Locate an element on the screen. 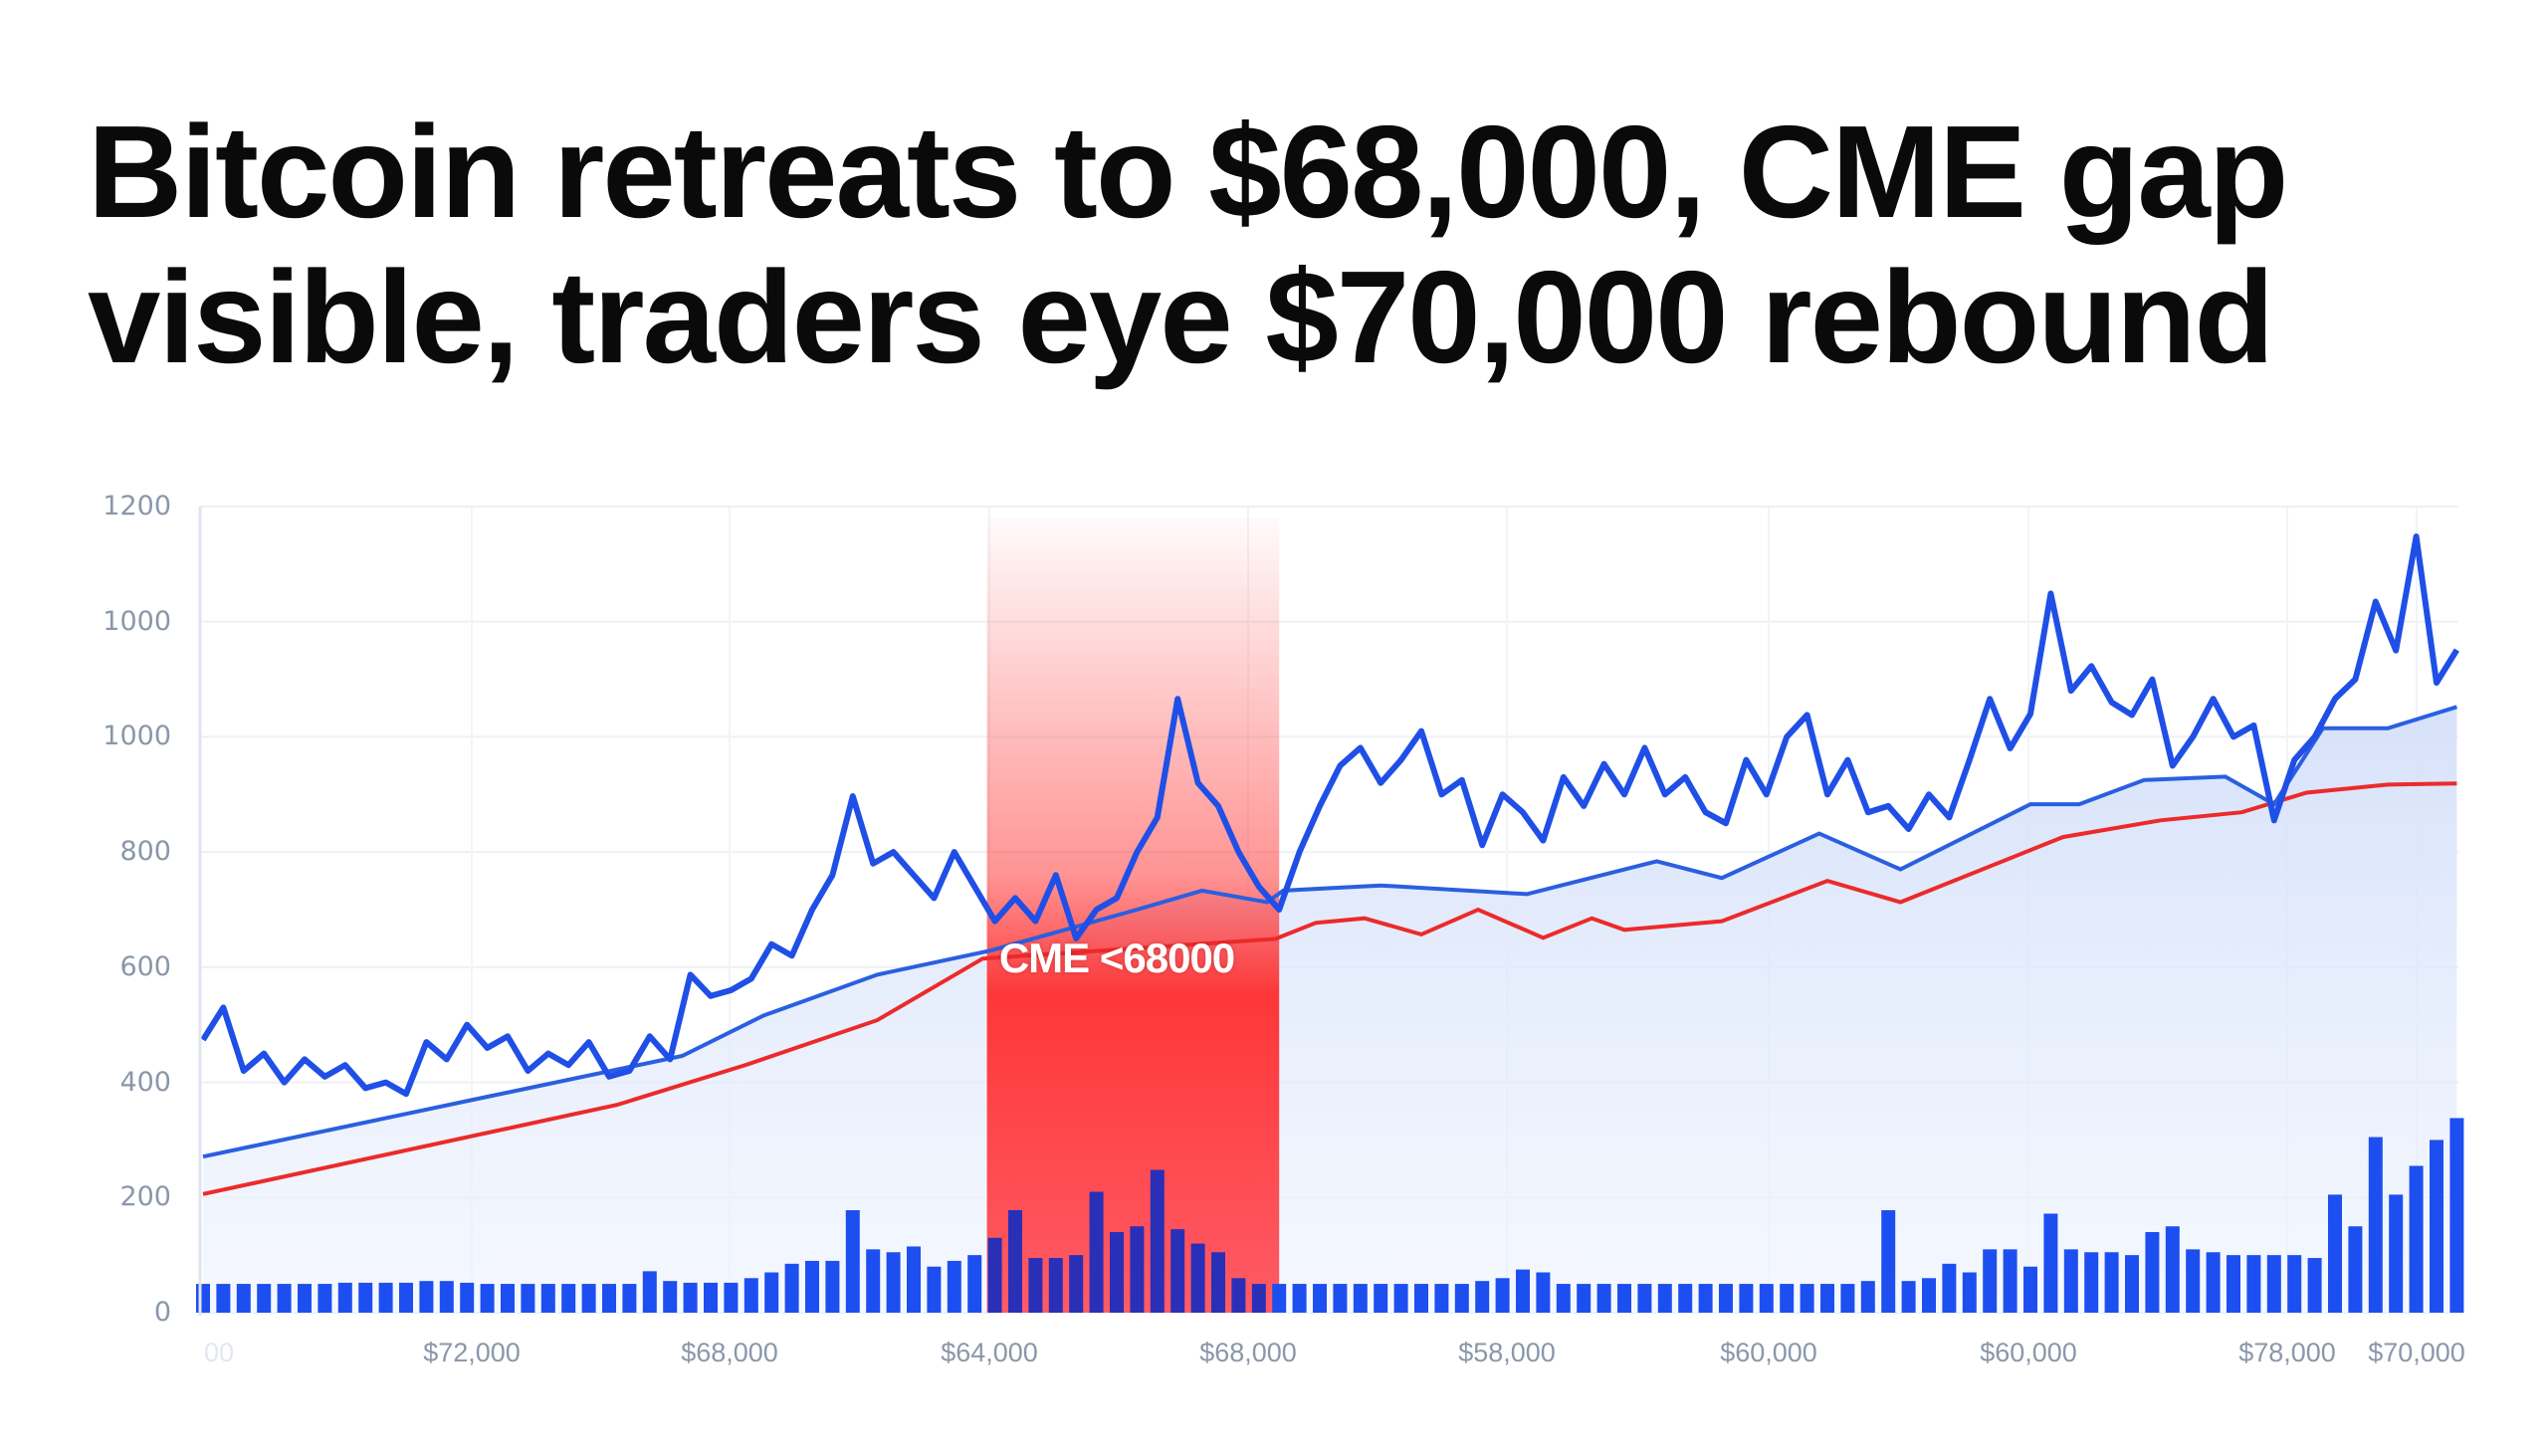  x-tick-label: $78,000 is located at coordinates (2287, 1352).